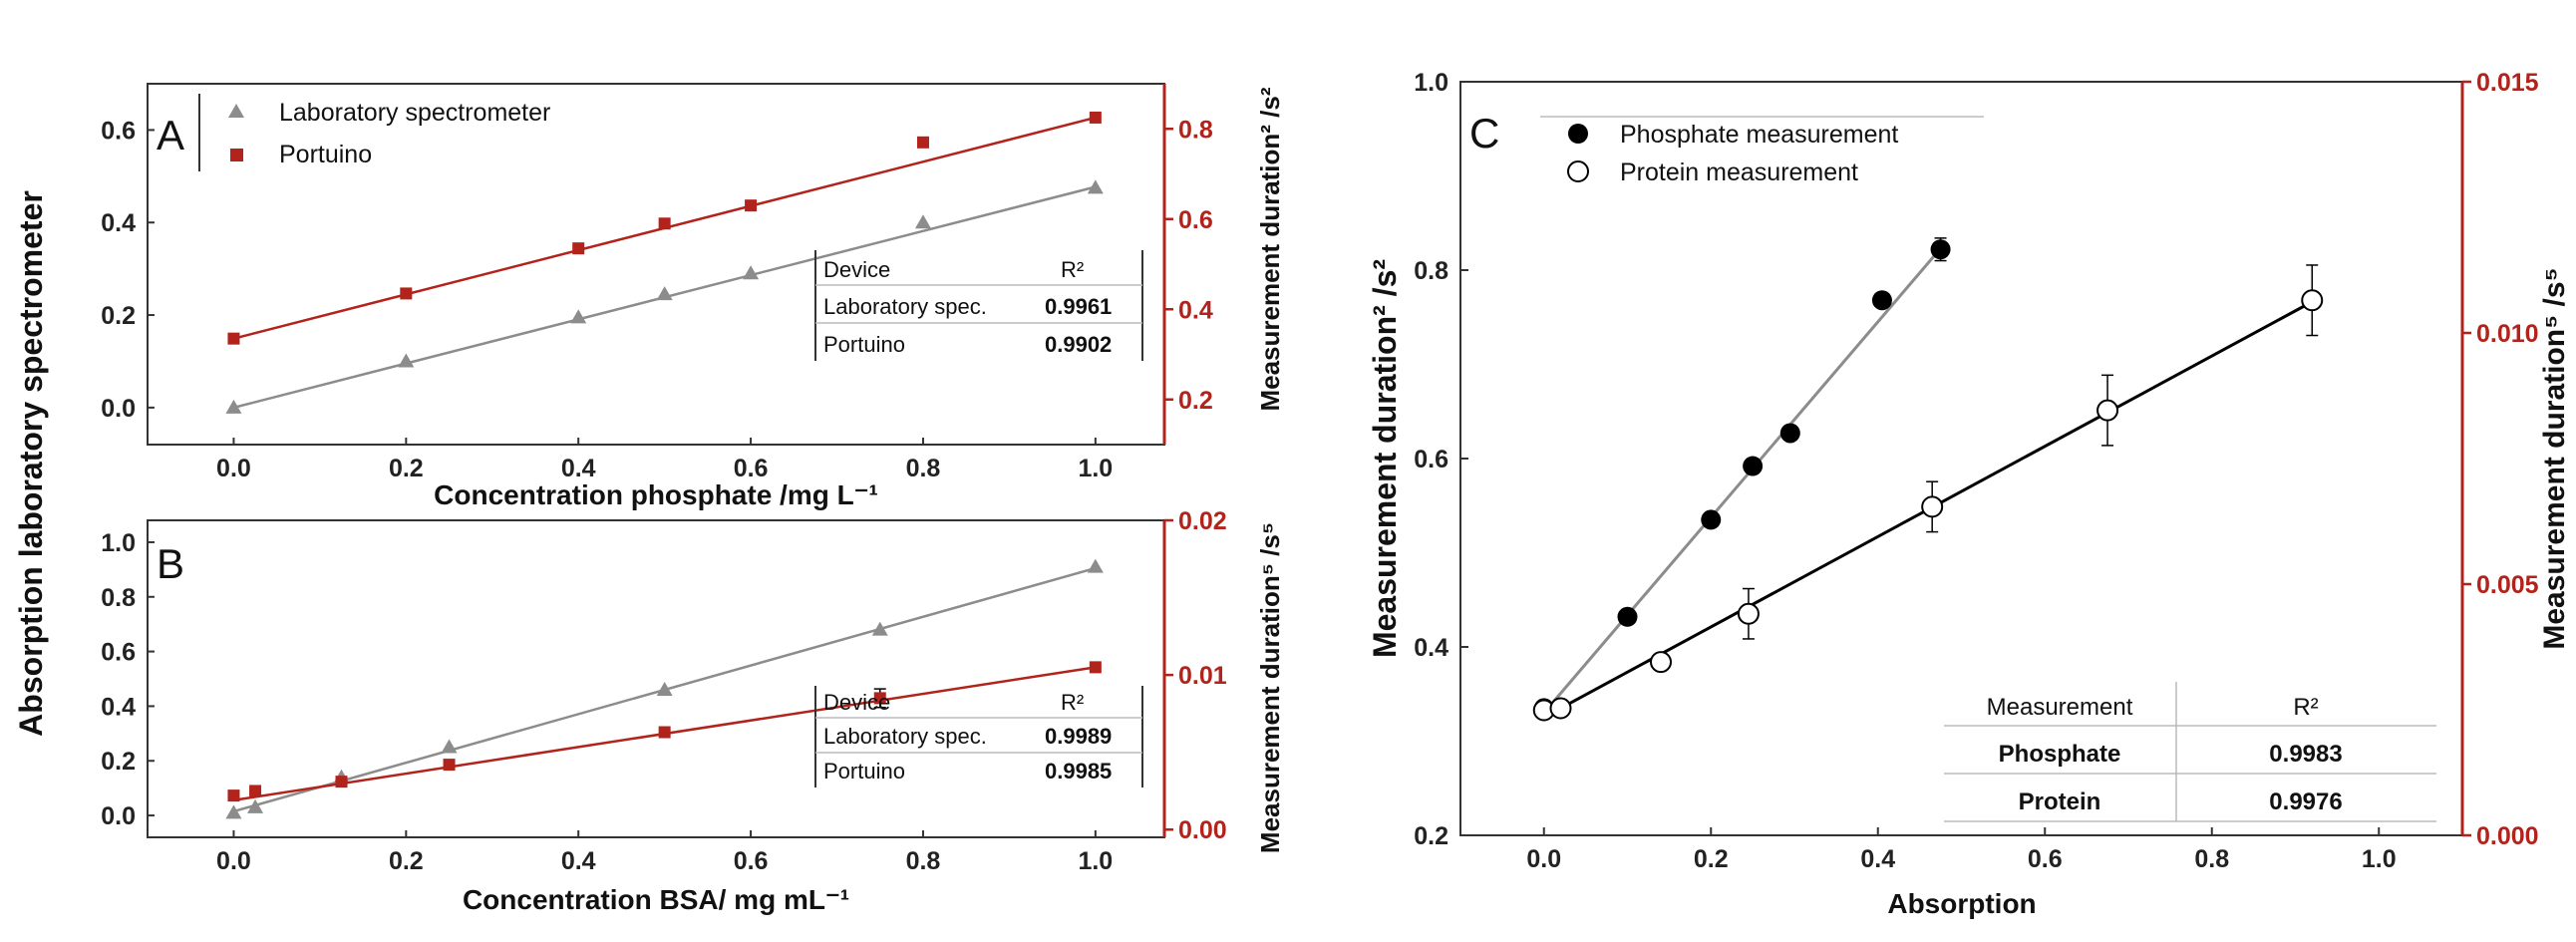  What do you see at coordinates (236, 155) in the screenshot?
I see `legend-a-portuino-marker` at bounding box center [236, 155].